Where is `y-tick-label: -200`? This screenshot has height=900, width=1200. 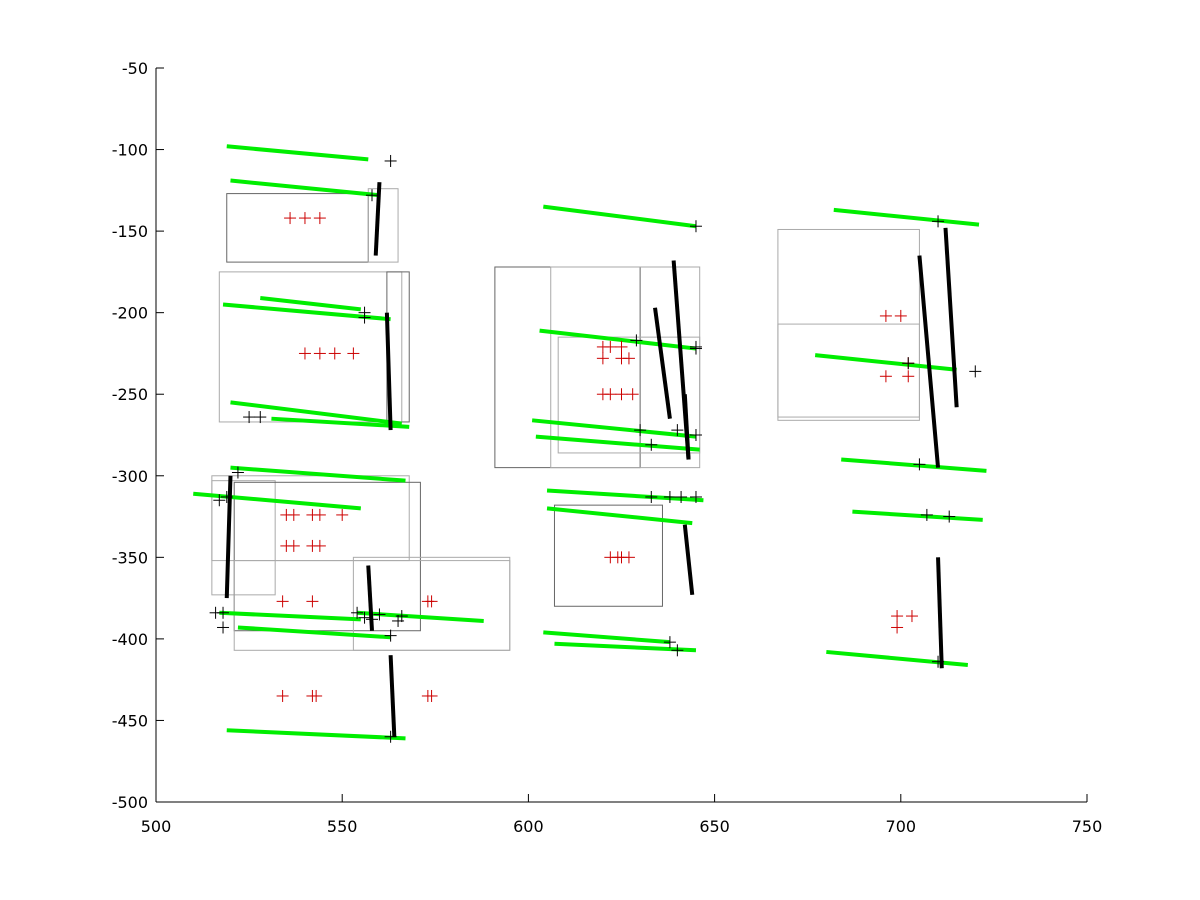
y-tick-label: -200 is located at coordinates (130, 313).